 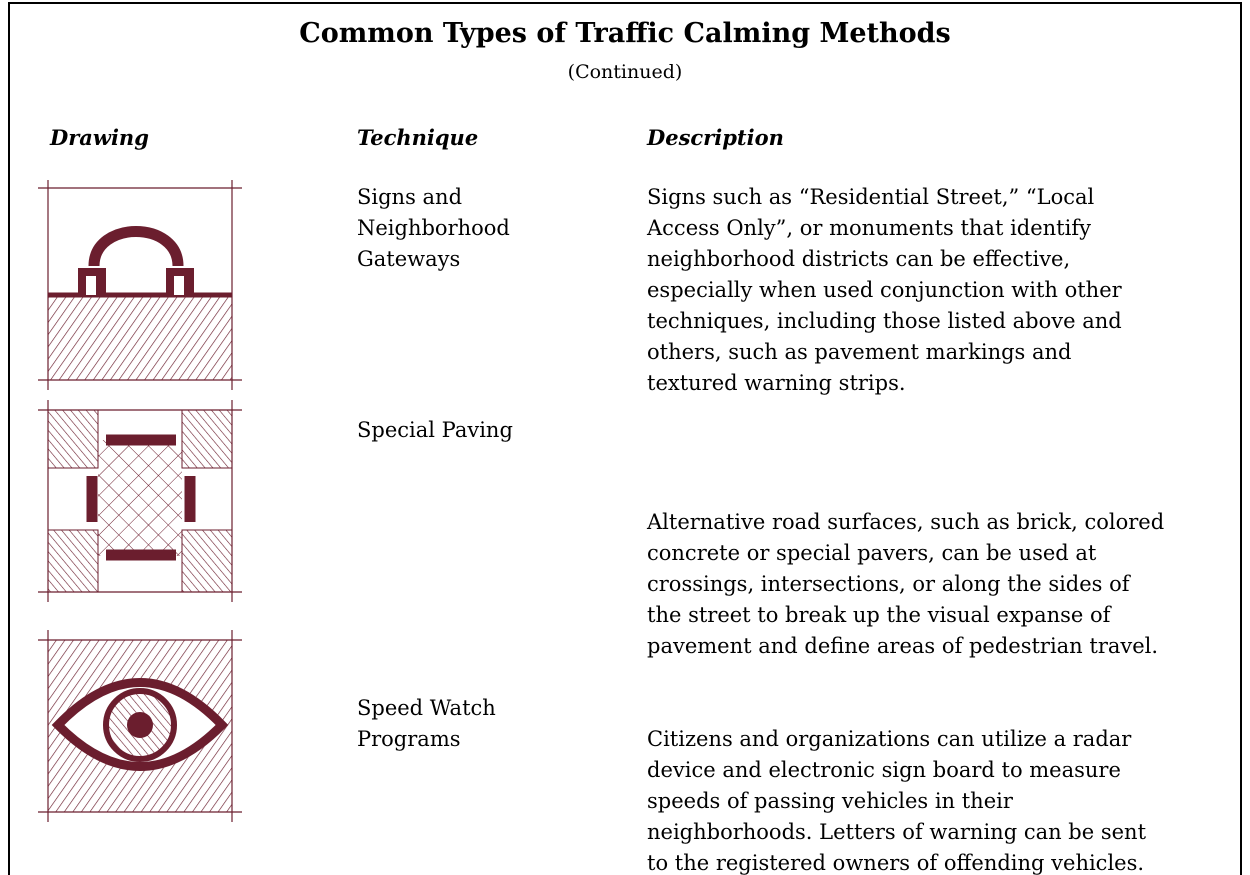 I want to click on technique-line: Special Paving, so click(x=435, y=430).